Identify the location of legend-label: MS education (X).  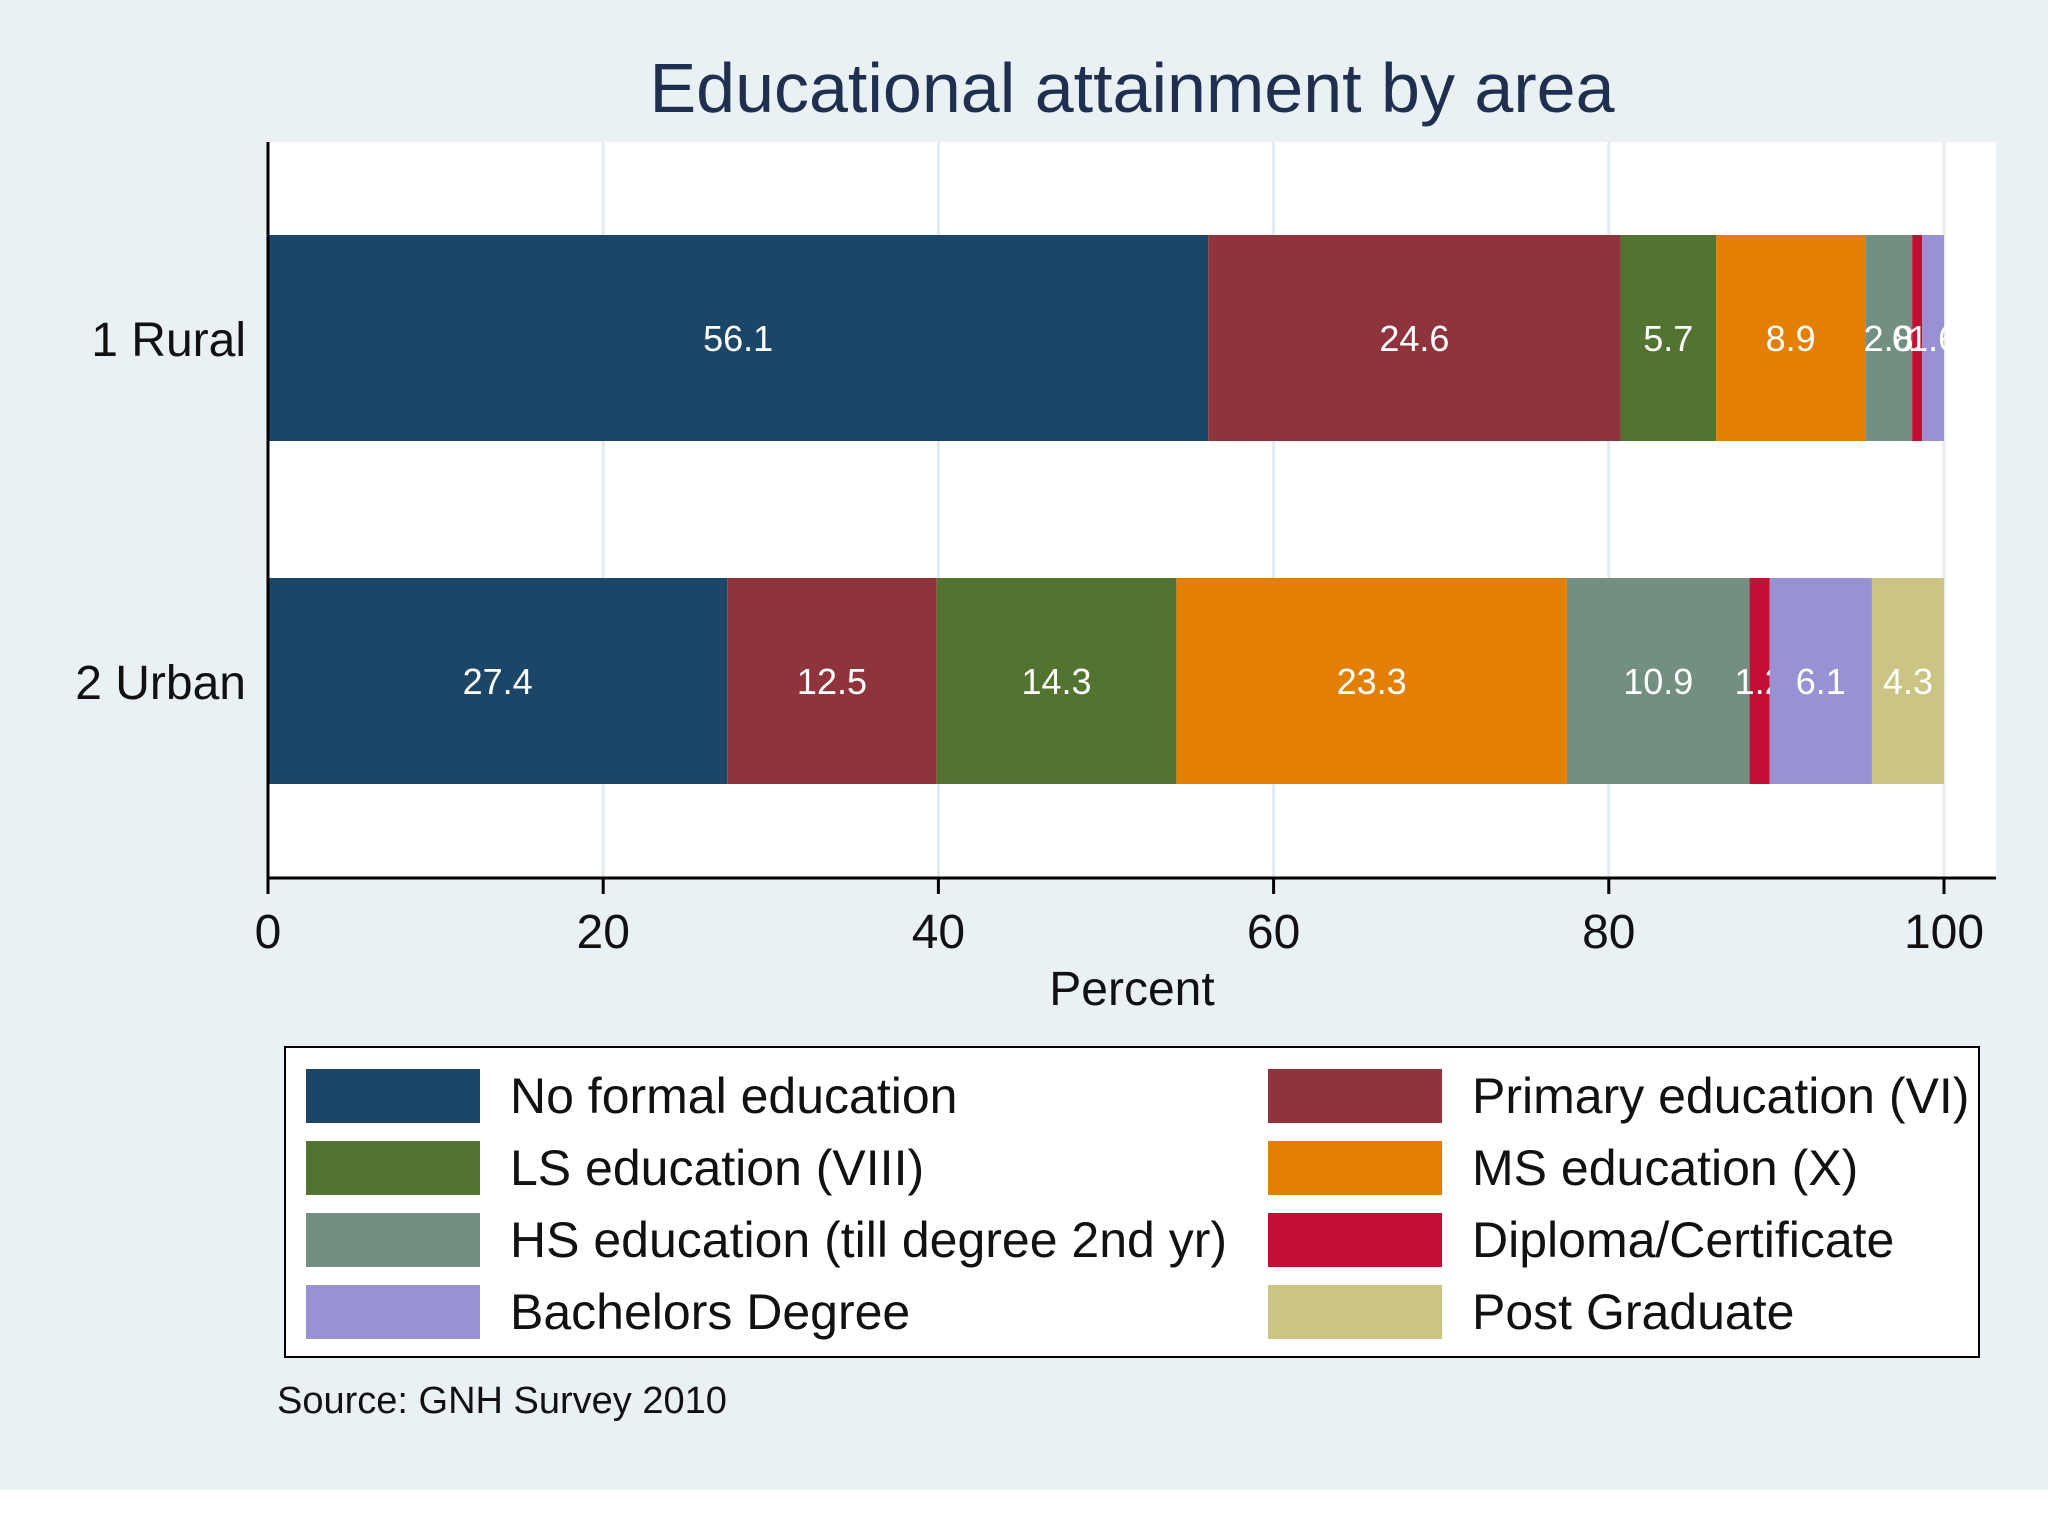
(1665, 1168).